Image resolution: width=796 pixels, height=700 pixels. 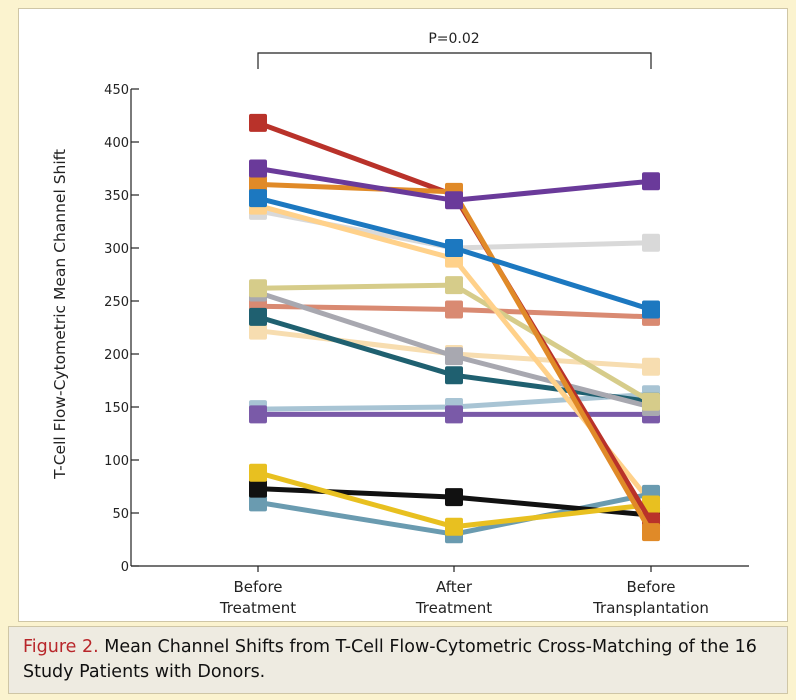 What do you see at coordinates (116, 249) in the screenshot?
I see `y-tick-label: 300` at bounding box center [116, 249].